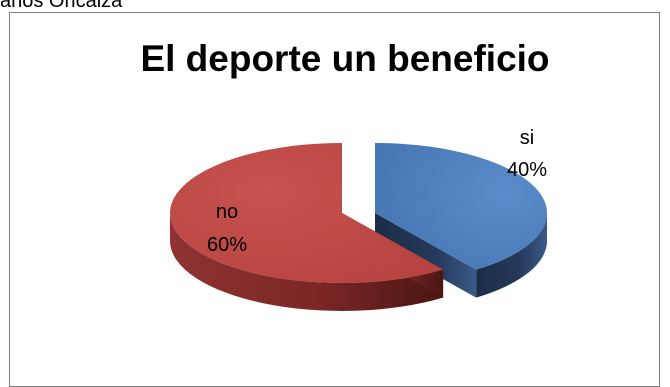  What do you see at coordinates (527, 138) in the screenshot?
I see `slice-label-si: si` at bounding box center [527, 138].